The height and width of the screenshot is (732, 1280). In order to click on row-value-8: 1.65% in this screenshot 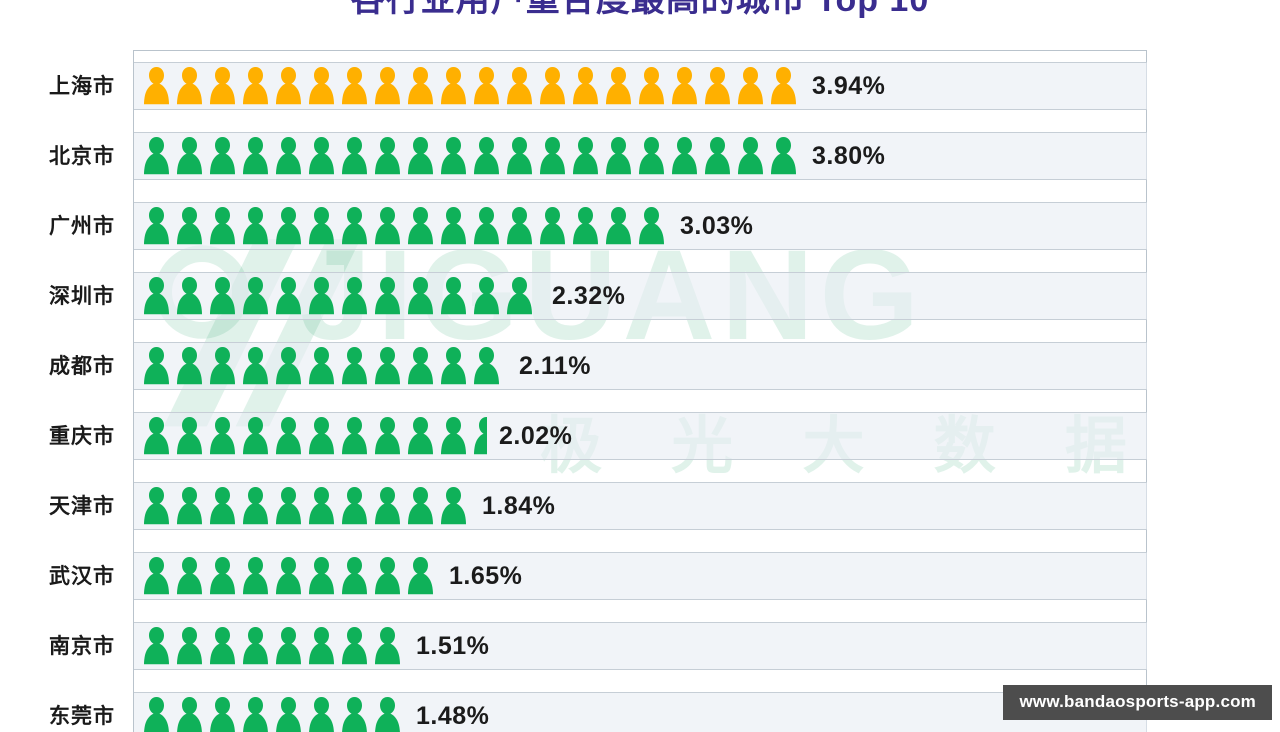, I will do `click(486, 575)`.